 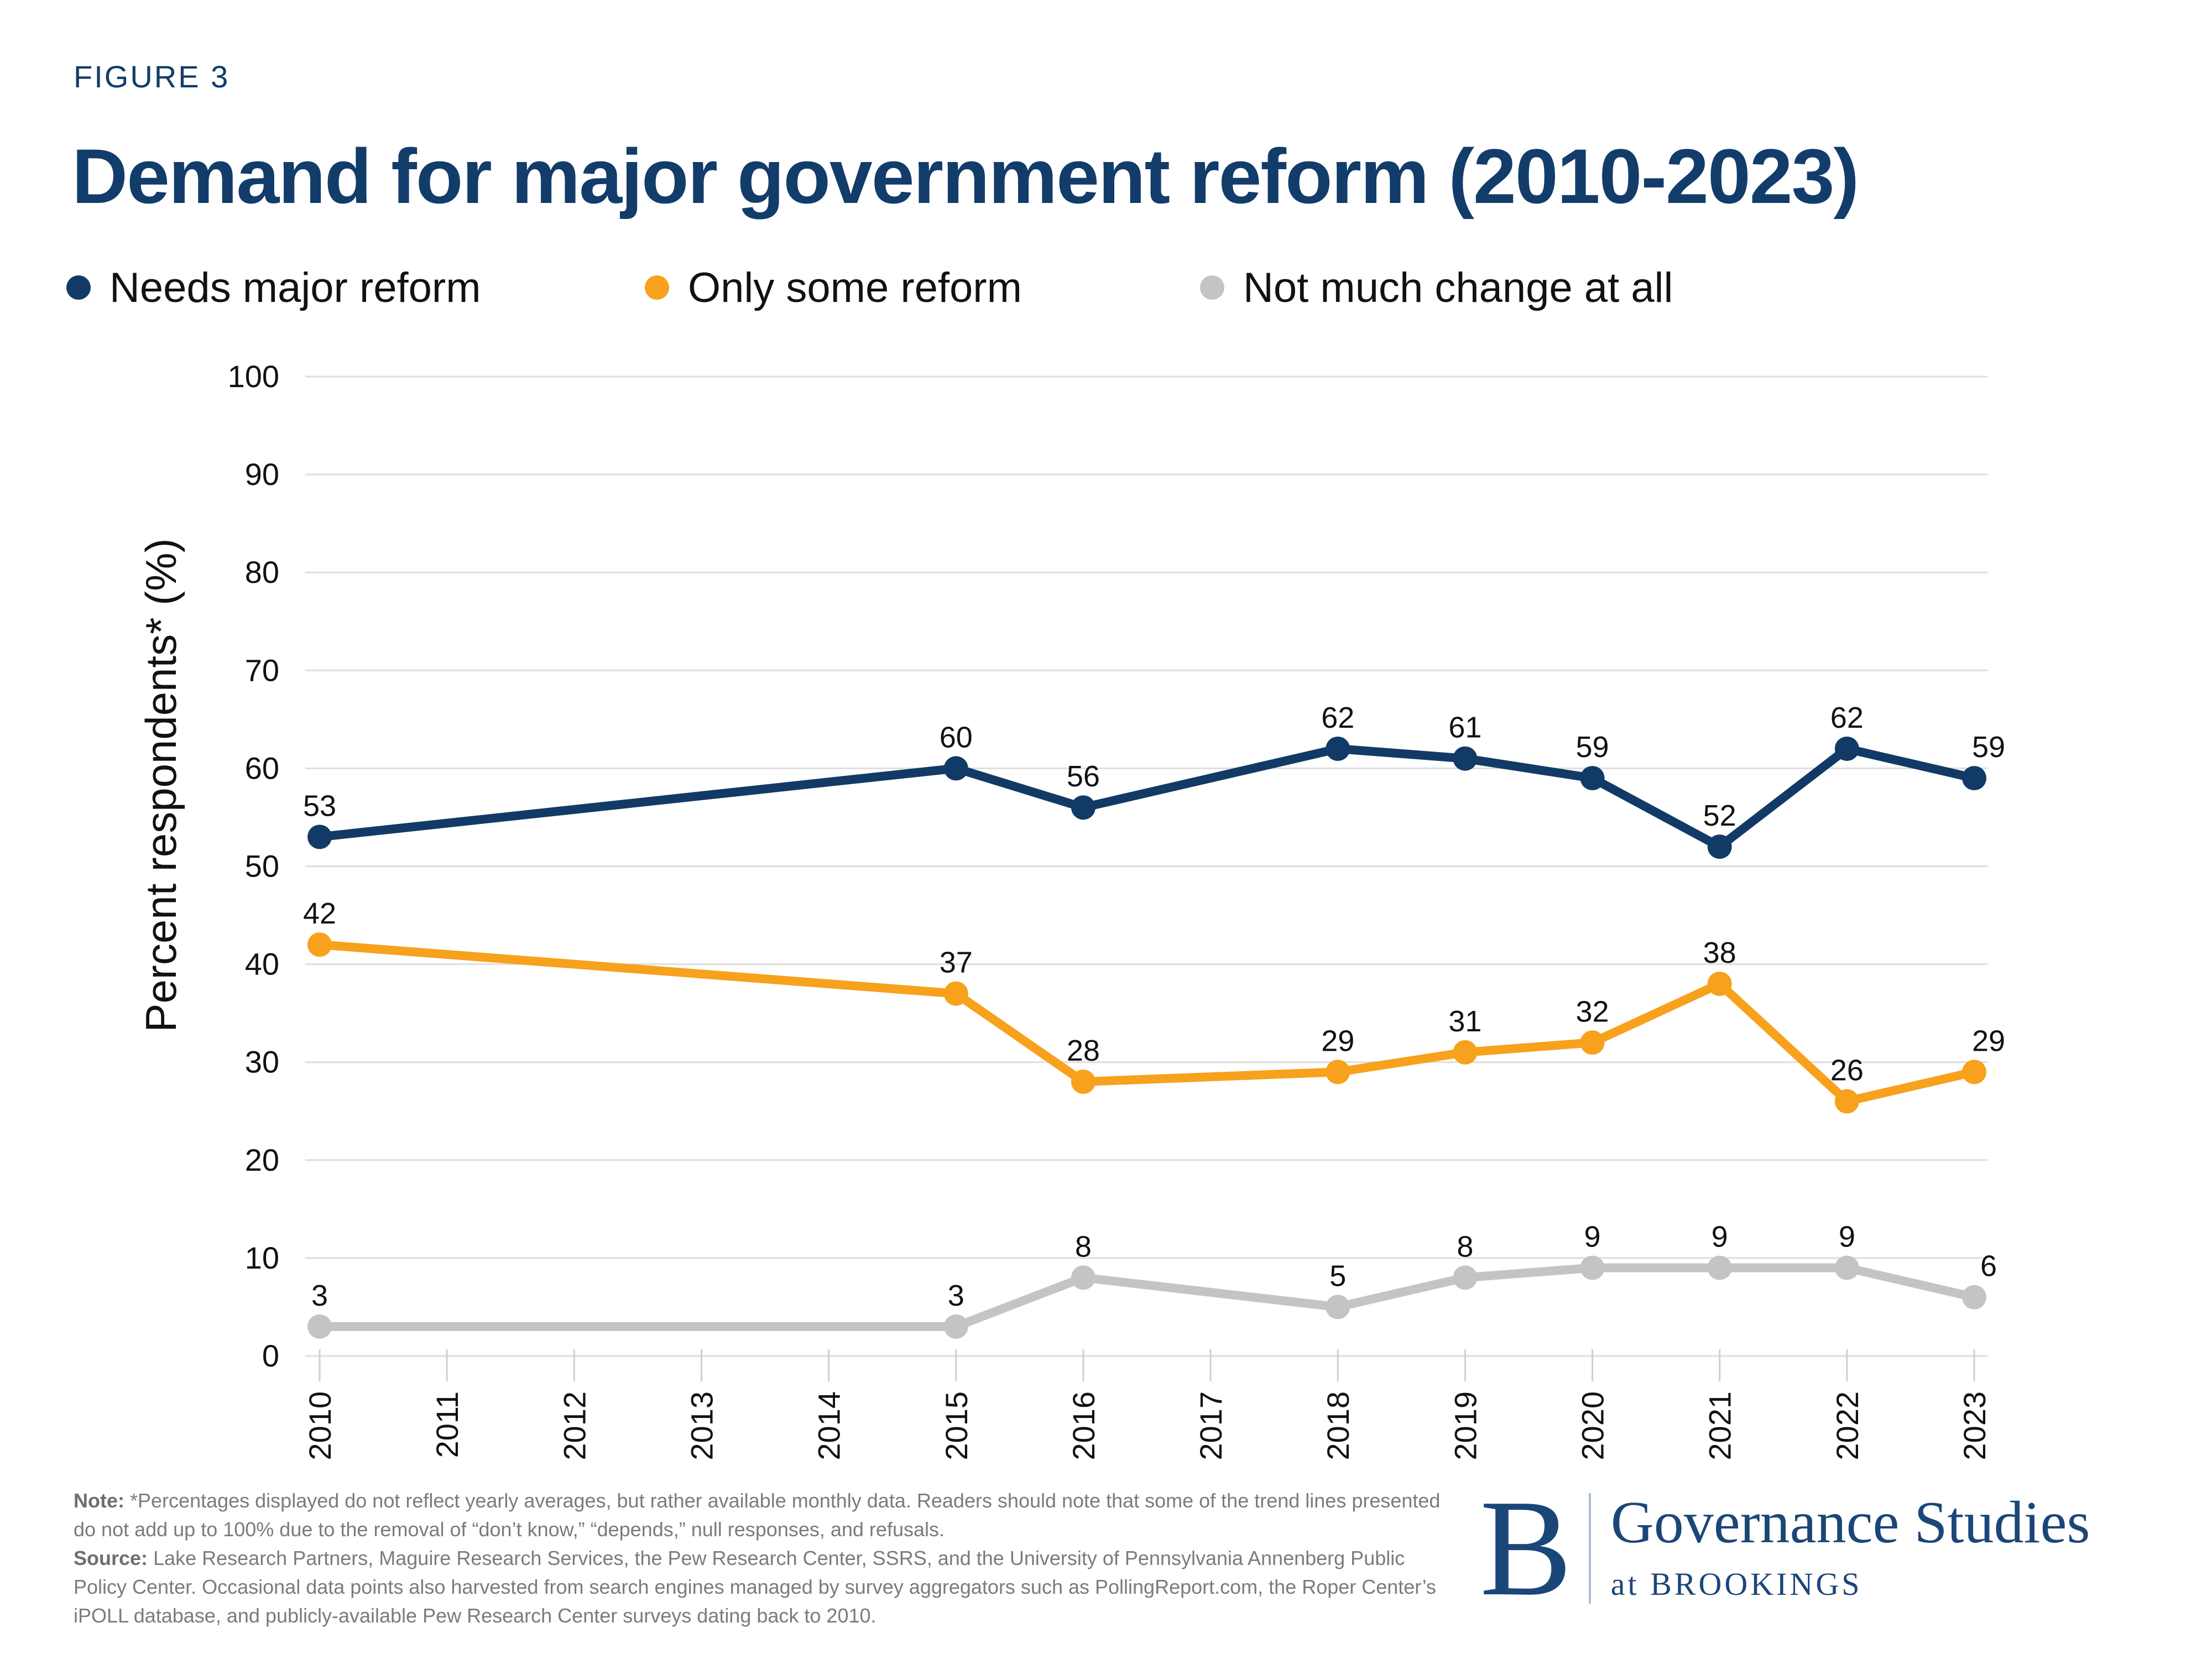 I want to click on series-needs-major-reform: 53 60 56 62 61 59 52 62 59, so click(x=1154, y=780).